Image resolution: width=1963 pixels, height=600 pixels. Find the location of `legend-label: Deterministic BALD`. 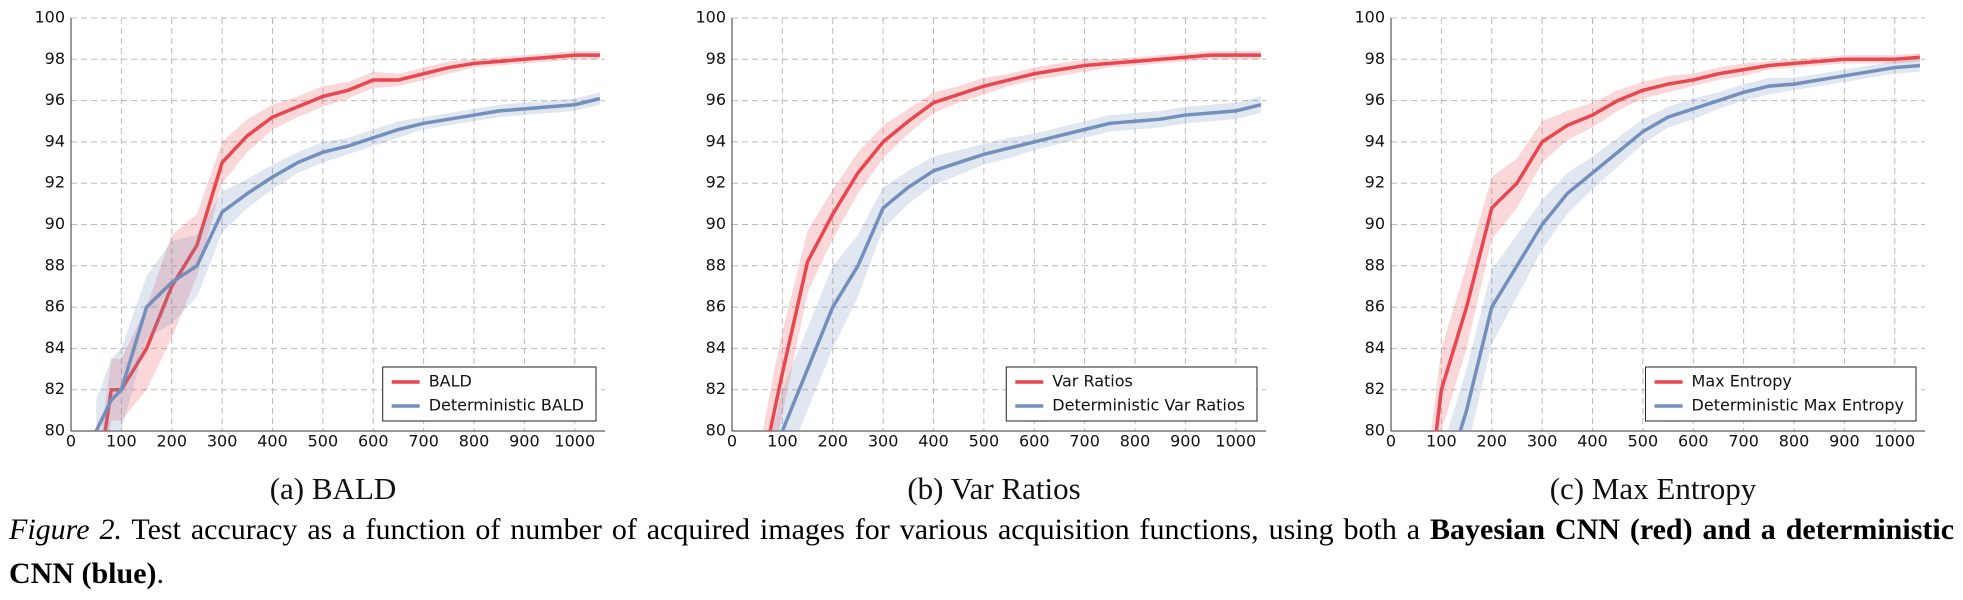

legend-label: Deterministic BALD is located at coordinates (506, 405).